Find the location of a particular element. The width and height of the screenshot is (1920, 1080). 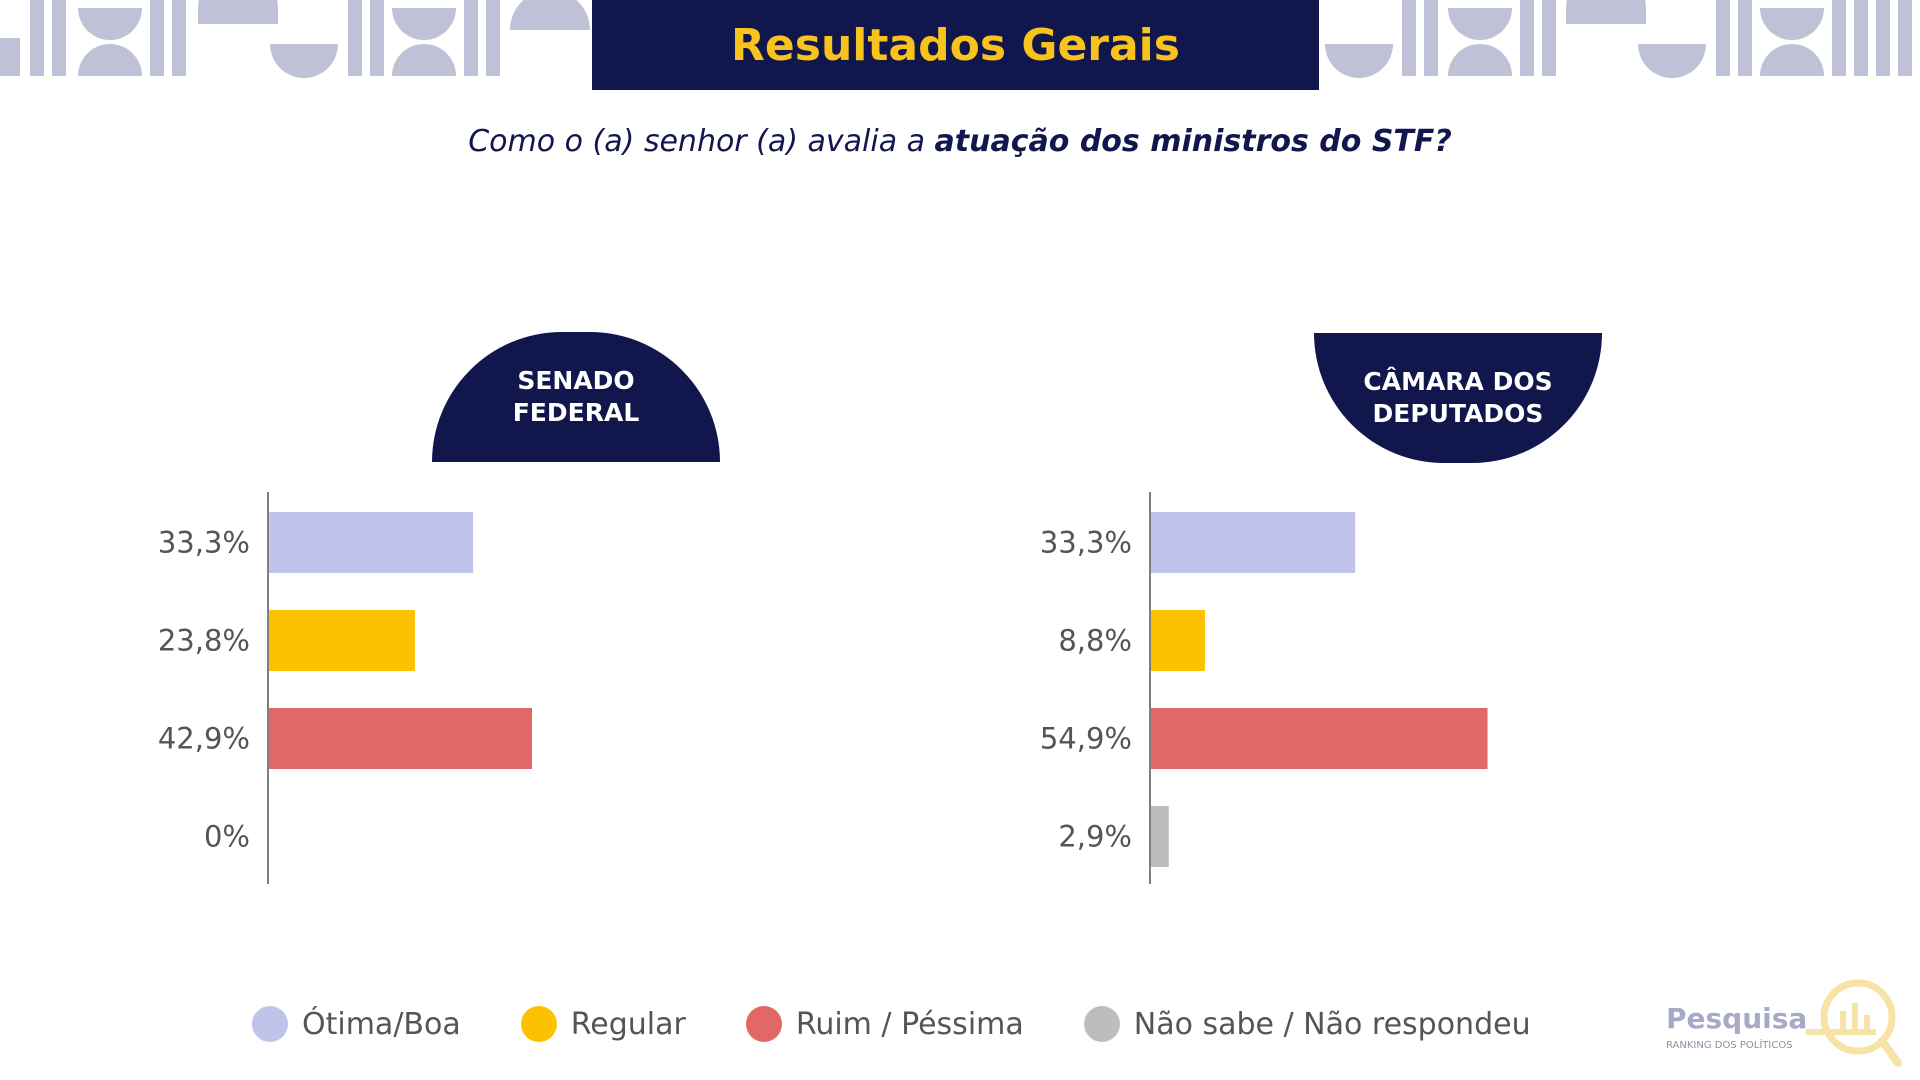

legend-label: Ótima/Boa is located at coordinates (381, 1024).